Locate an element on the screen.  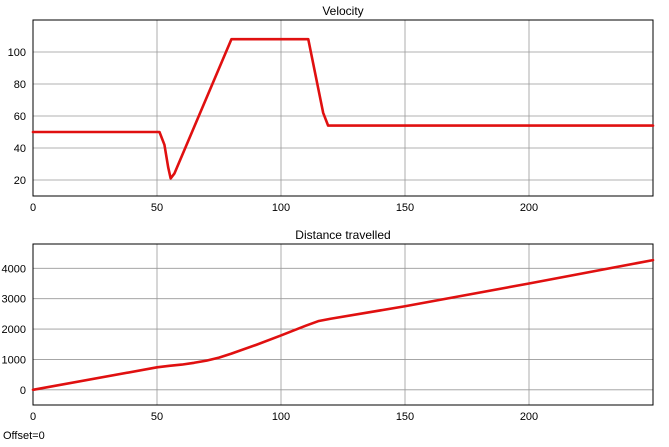
velocity-y-tick-label: 80 is located at coordinates (20, 85).